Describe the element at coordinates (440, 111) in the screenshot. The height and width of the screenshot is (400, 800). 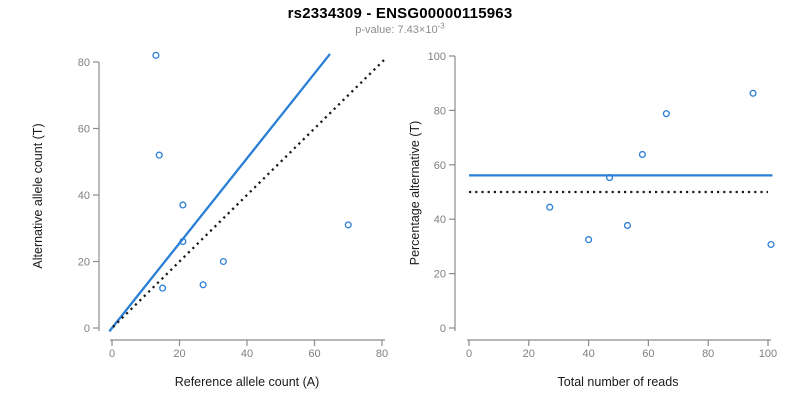
I see `right-y-axis-tick-label: 80` at that location.